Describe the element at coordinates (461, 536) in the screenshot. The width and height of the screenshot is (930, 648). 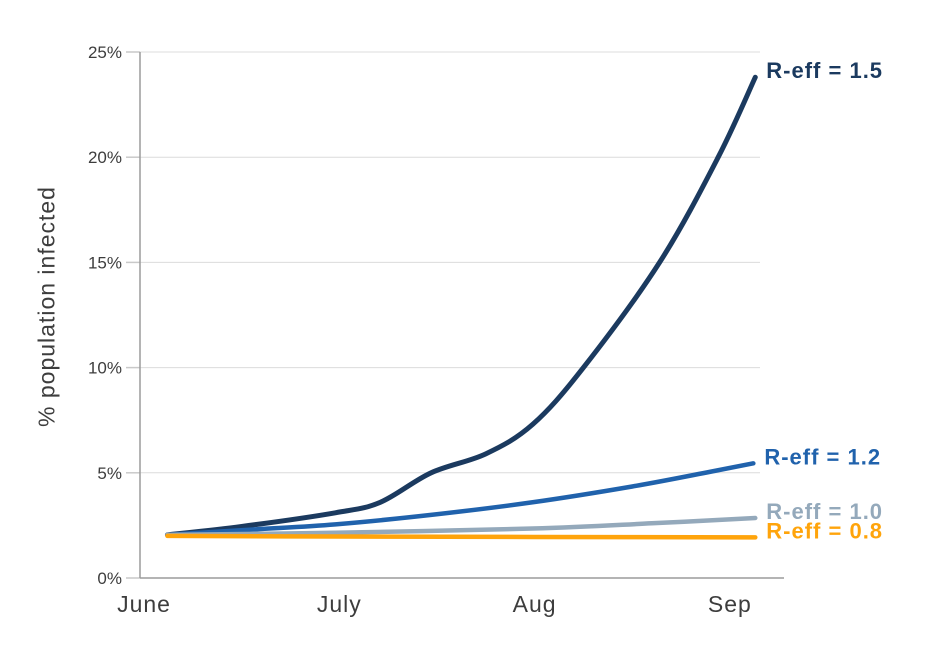
I see `series-line-reff-0.8` at that location.